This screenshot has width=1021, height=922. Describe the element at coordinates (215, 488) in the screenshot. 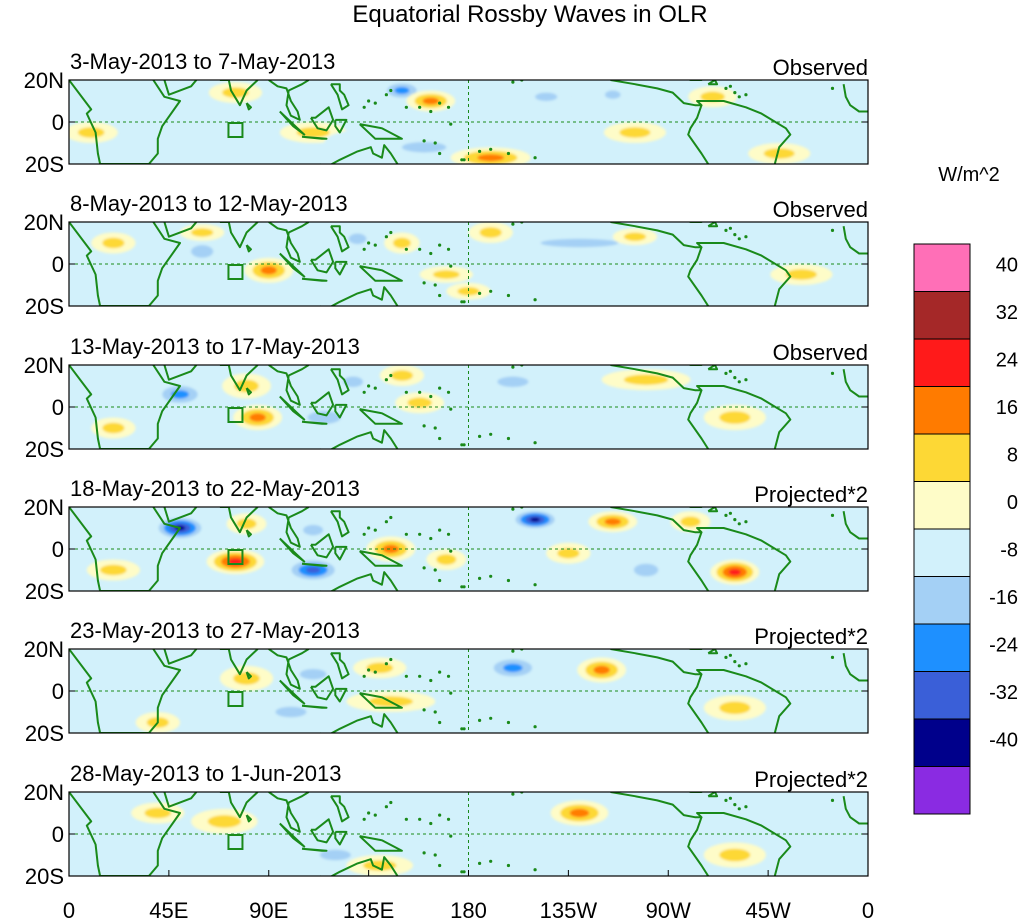

I see `panel-period: 18-May-2013 to 22-May-2013` at that location.